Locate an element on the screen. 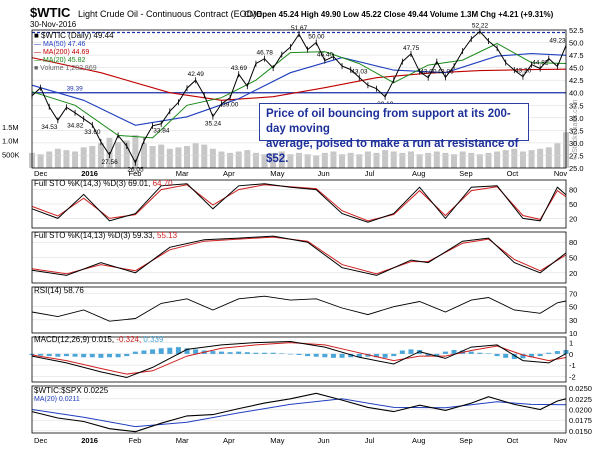 The image size is (609, 460). volume-tick-label: 1.5M is located at coordinates (10, 127).